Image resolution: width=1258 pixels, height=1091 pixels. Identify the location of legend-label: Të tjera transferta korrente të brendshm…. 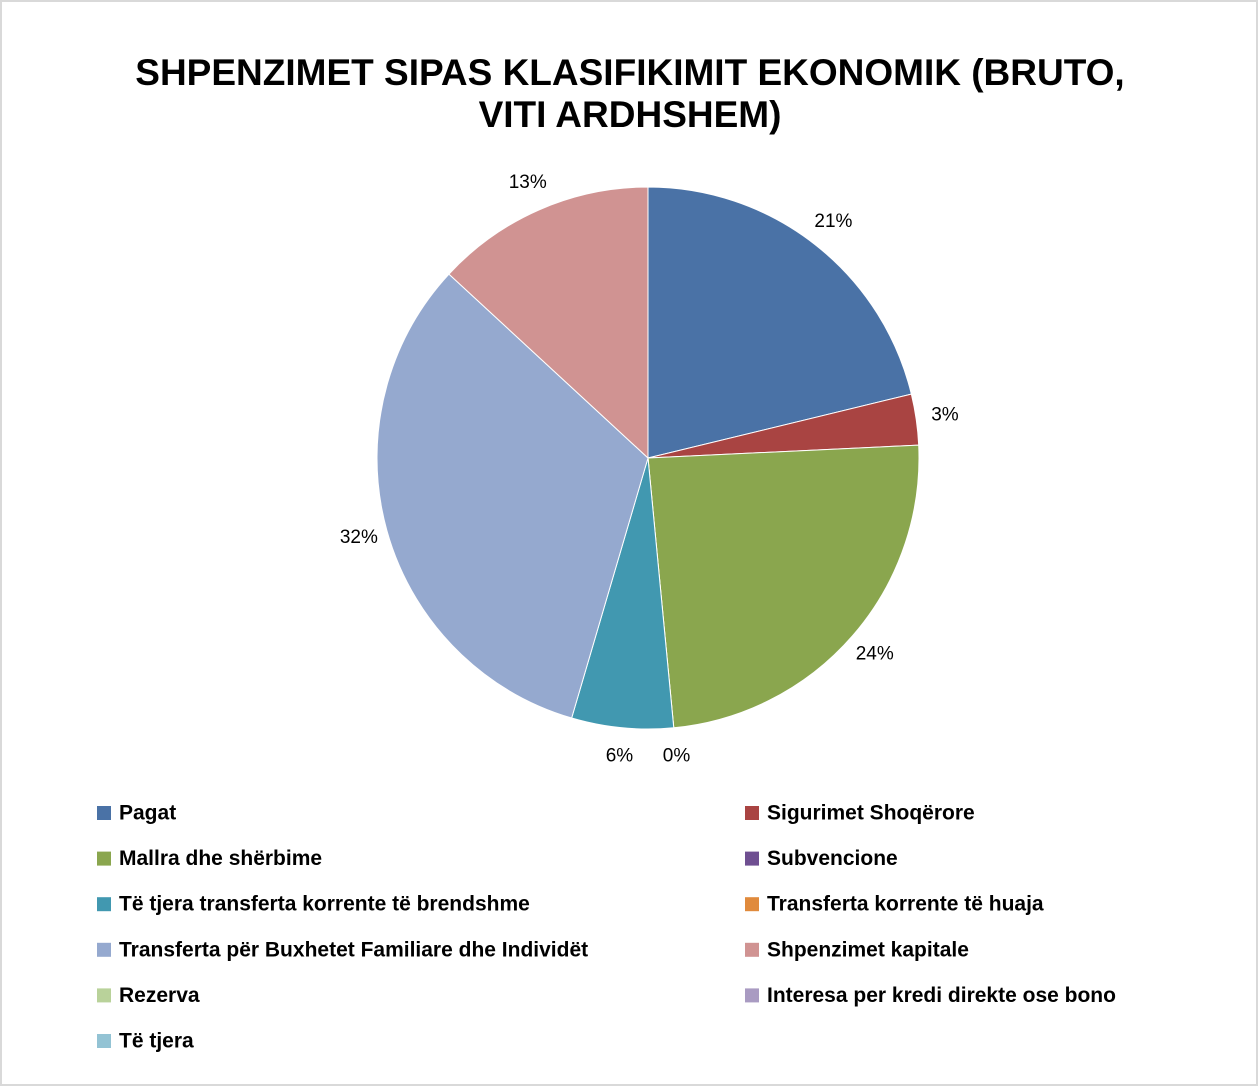
(324, 904).